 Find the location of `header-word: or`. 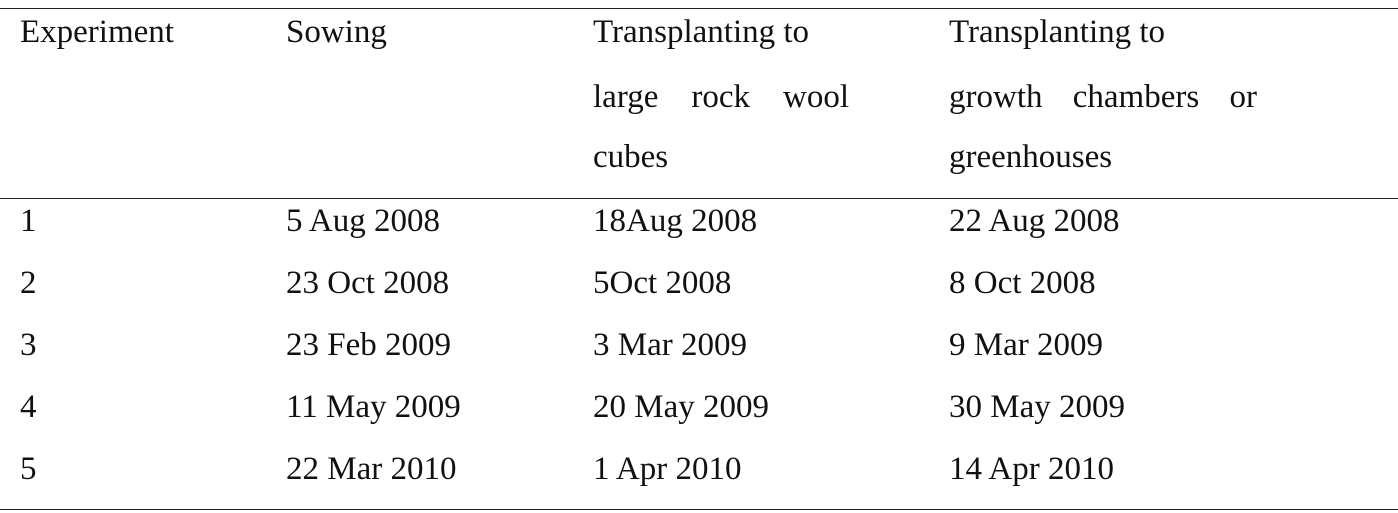

header-word: or is located at coordinates (1243, 97).